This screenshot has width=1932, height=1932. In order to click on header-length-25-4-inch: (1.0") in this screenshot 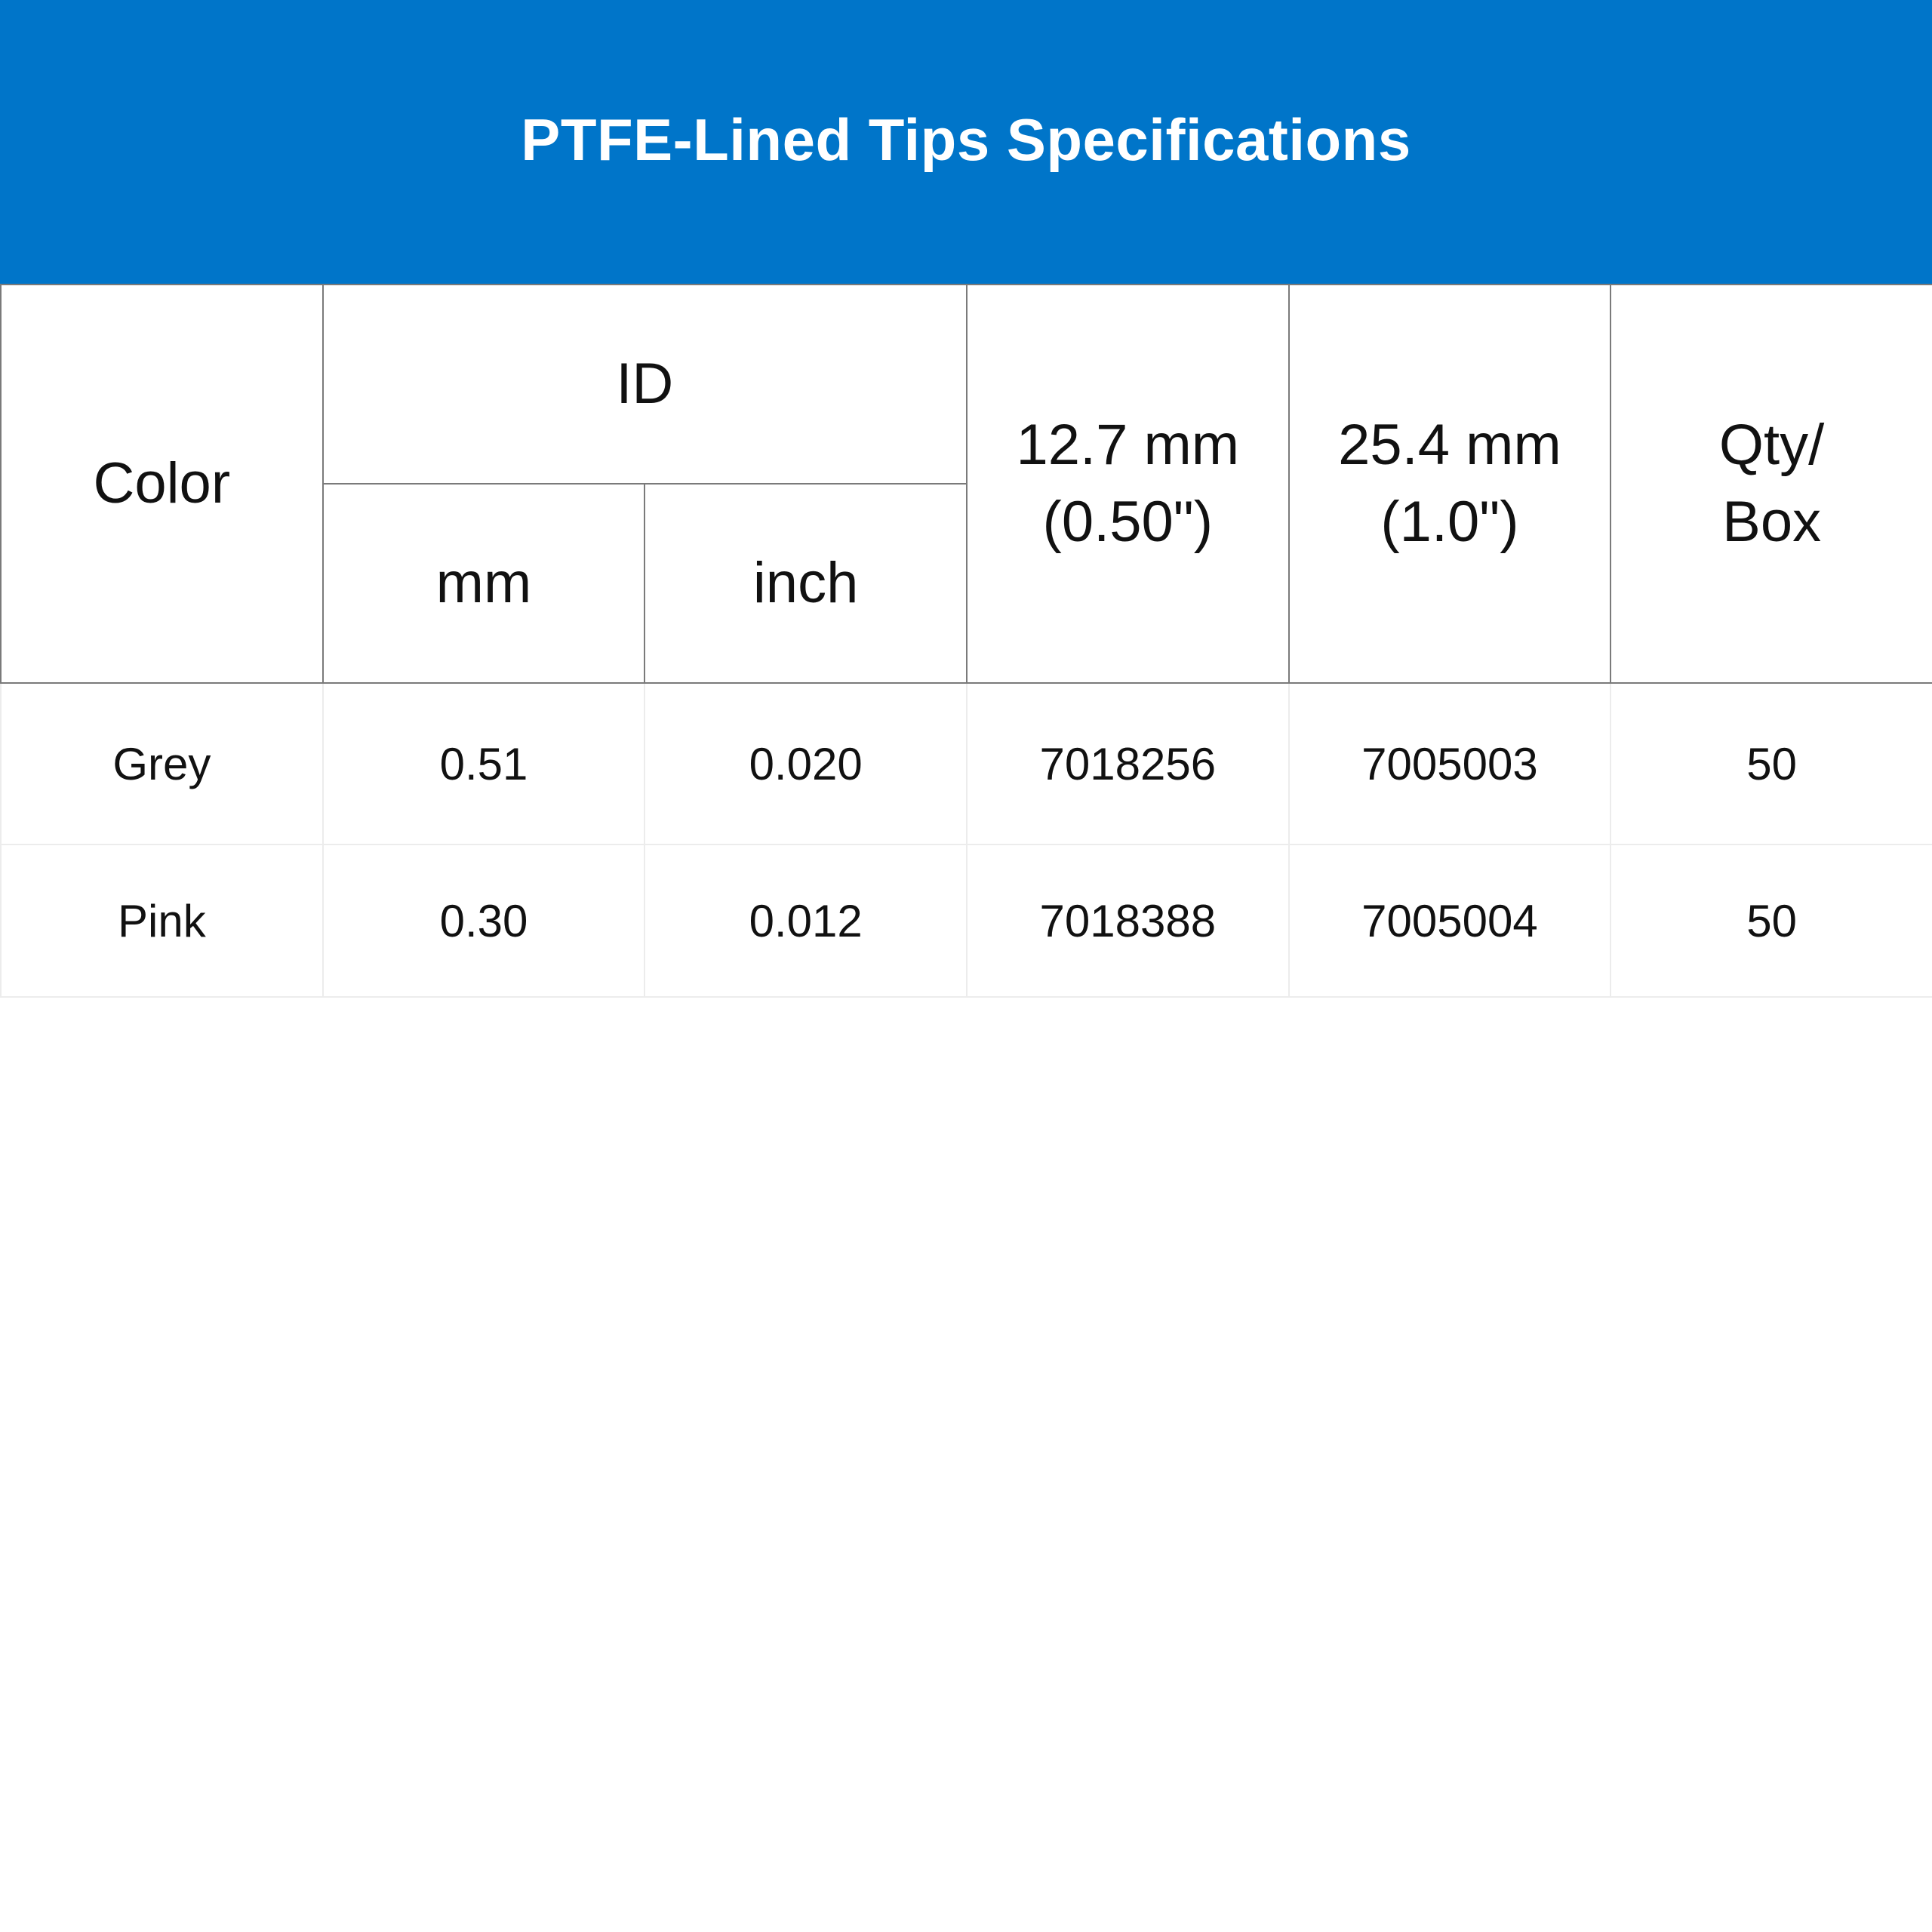, I will do `click(1449, 522)`.